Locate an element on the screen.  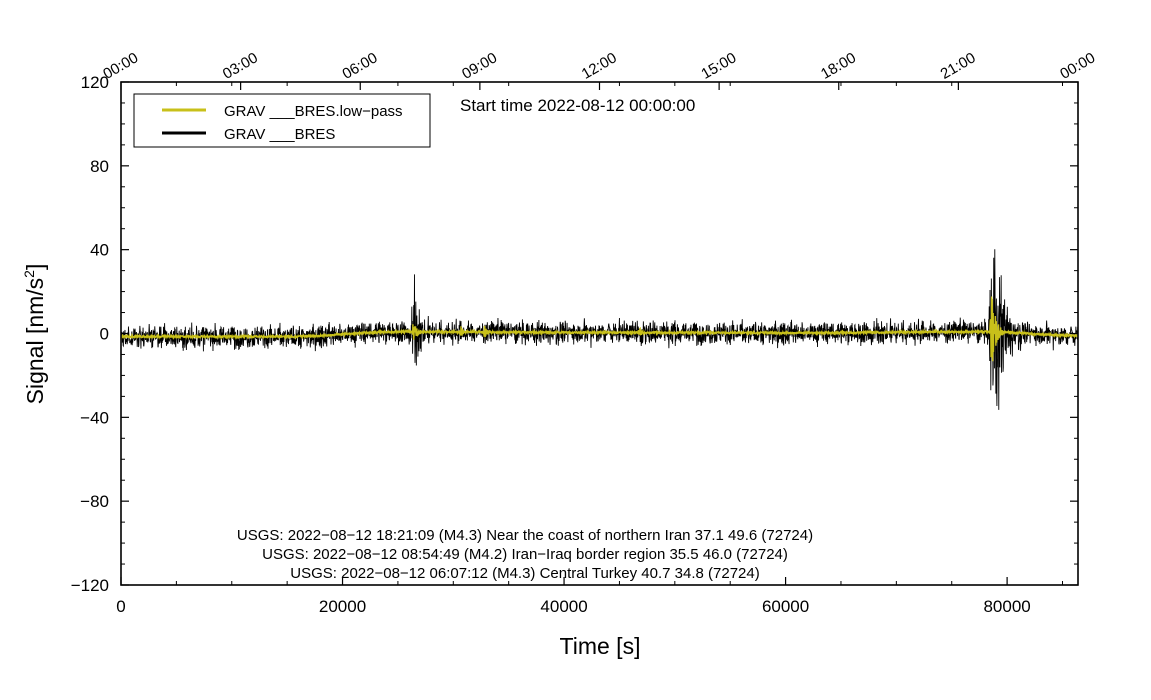
y-tick-label: 40 is located at coordinates (99, 250).